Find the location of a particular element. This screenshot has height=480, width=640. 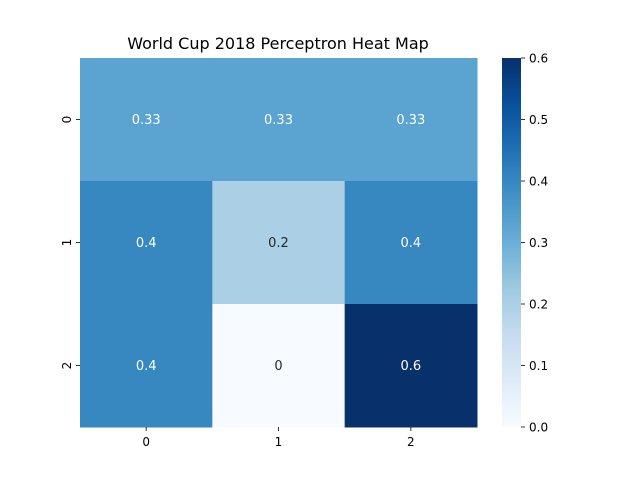

colorbar-tick-label-4: 0.4 is located at coordinates (538, 182).